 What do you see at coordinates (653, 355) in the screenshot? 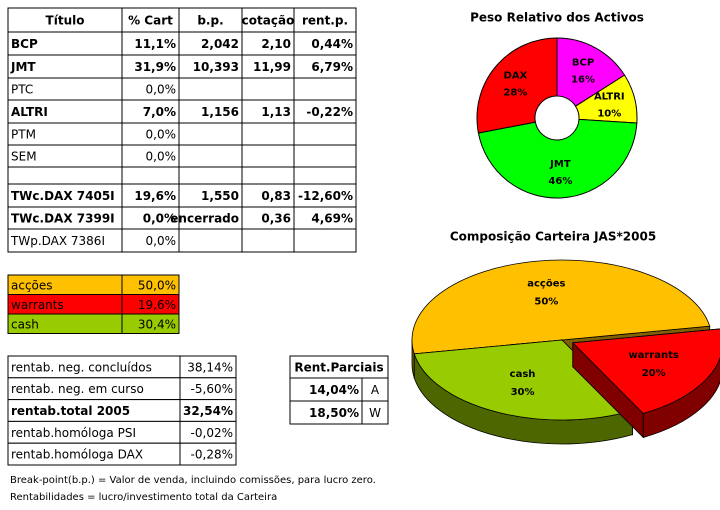
I see `slice-label: warrants` at bounding box center [653, 355].